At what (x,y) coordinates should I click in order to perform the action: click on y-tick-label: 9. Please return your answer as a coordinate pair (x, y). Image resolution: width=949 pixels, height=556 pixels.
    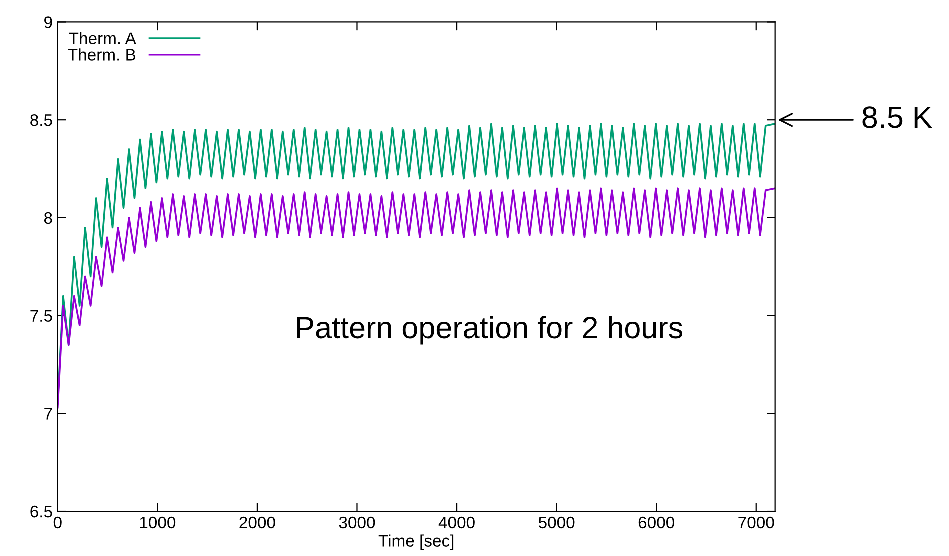
    Looking at the image, I should click on (48, 22).